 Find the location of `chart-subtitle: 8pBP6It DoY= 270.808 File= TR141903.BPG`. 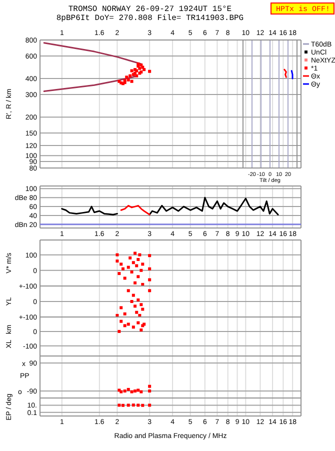

chart-subtitle: 8pBP6It DoY= 270.808 File= TR141903.BPG is located at coordinates (150, 18).